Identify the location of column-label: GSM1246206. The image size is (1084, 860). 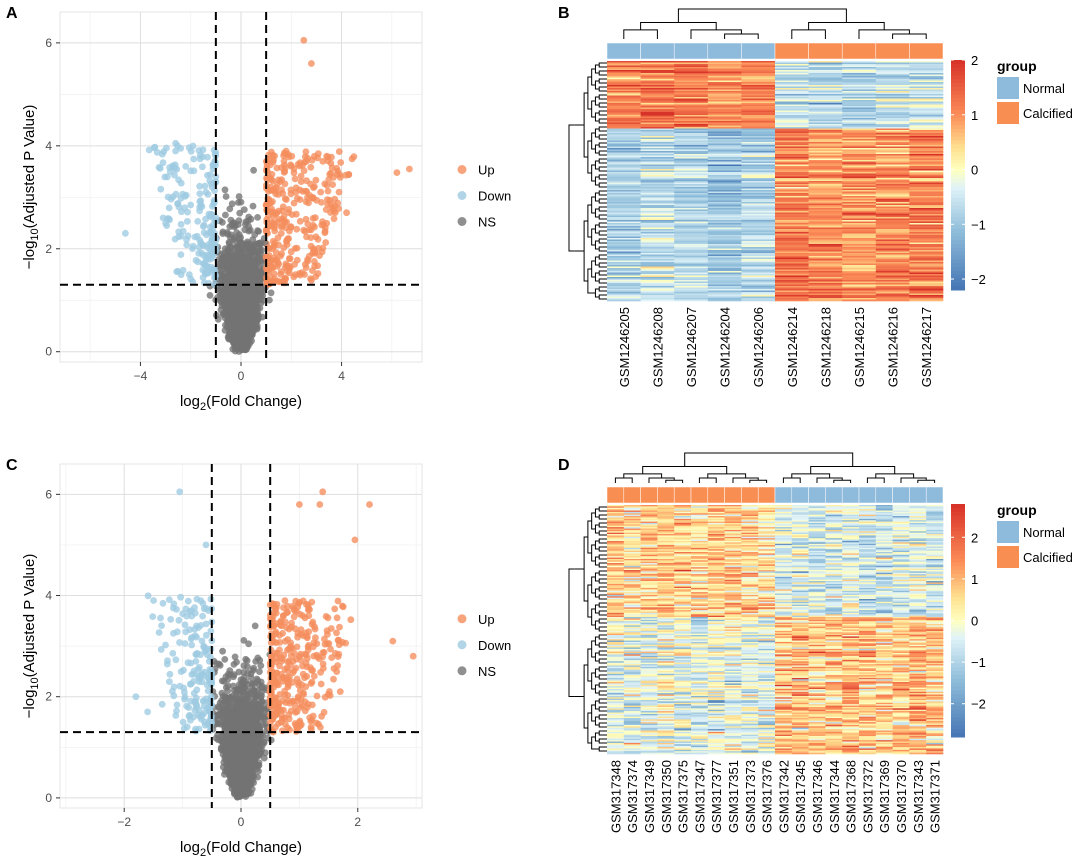
(758, 347).